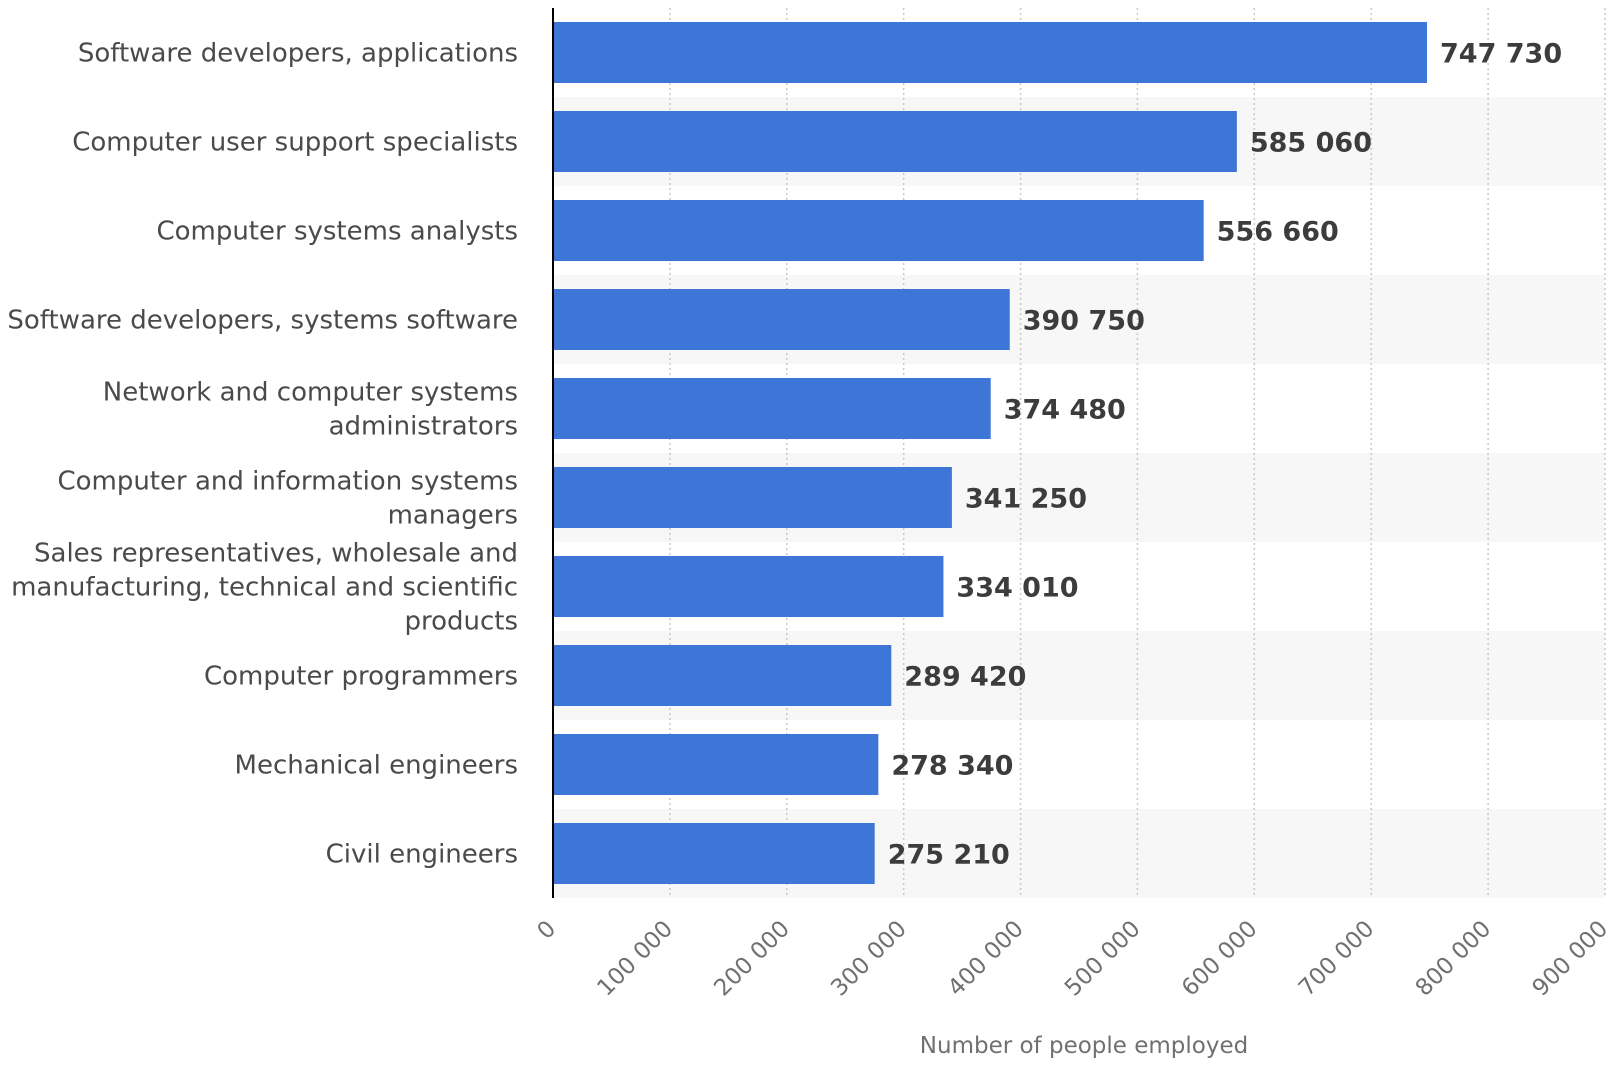  What do you see at coordinates (1311, 143) in the screenshot?
I see `value-label: 585 060` at bounding box center [1311, 143].